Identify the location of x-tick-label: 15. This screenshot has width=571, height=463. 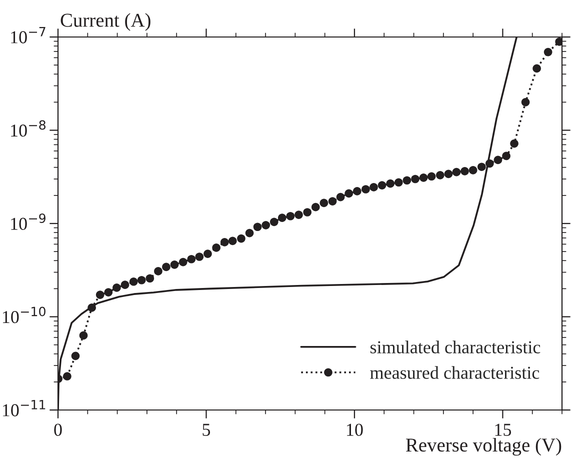
(503, 430).